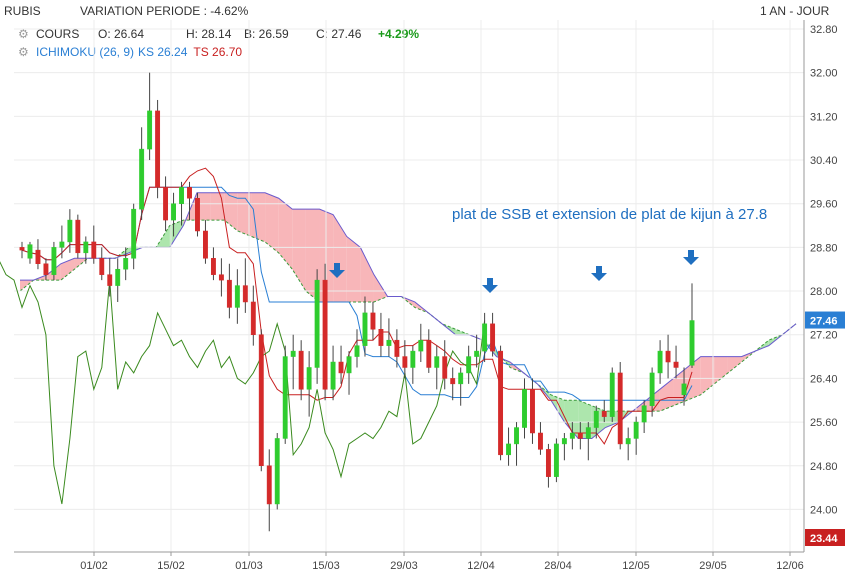 The width and height of the screenshot is (855, 580). Describe the element at coordinates (824, 161) in the screenshot. I see `y-tick-label: 30.40` at that location.